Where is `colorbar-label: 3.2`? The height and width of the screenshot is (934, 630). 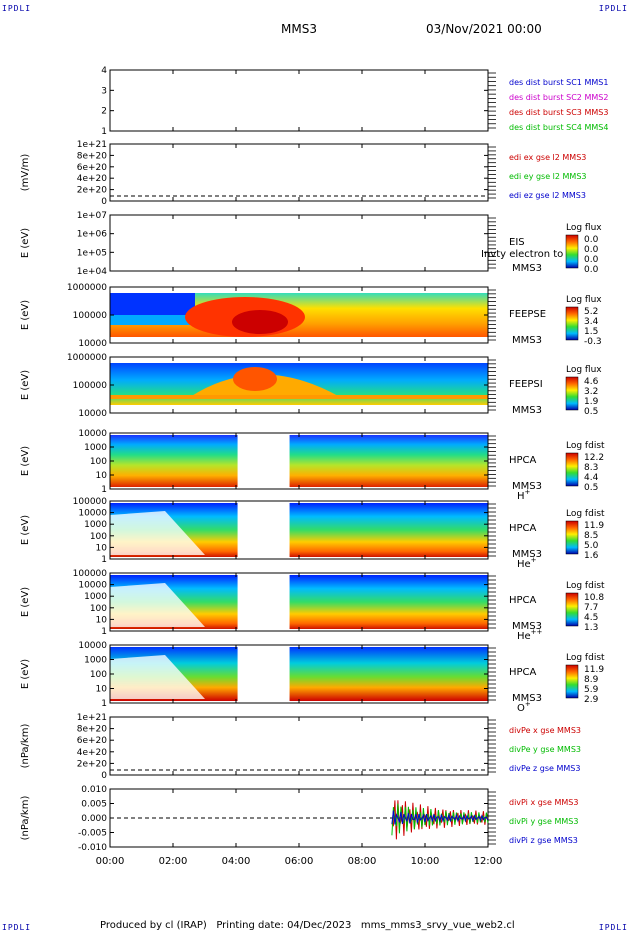 colorbar-label: 3.2 is located at coordinates (591, 392).